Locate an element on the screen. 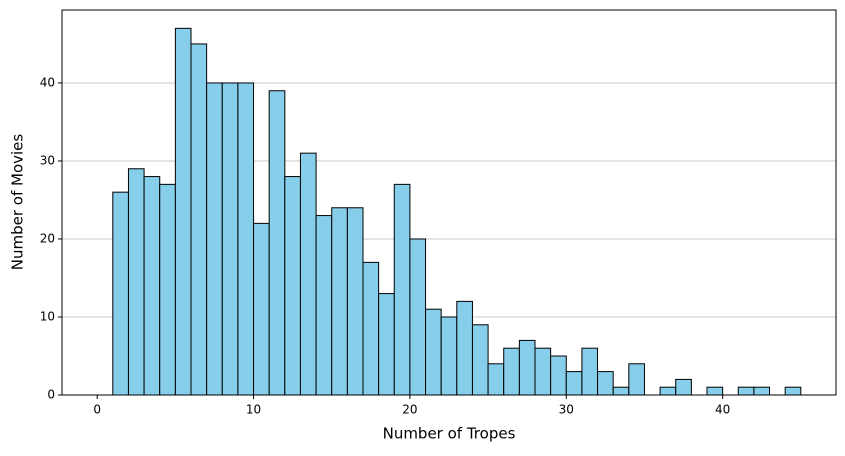 The width and height of the screenshot is (845, 456). x-tick-label: 30 is located at coordinates (566, 410).